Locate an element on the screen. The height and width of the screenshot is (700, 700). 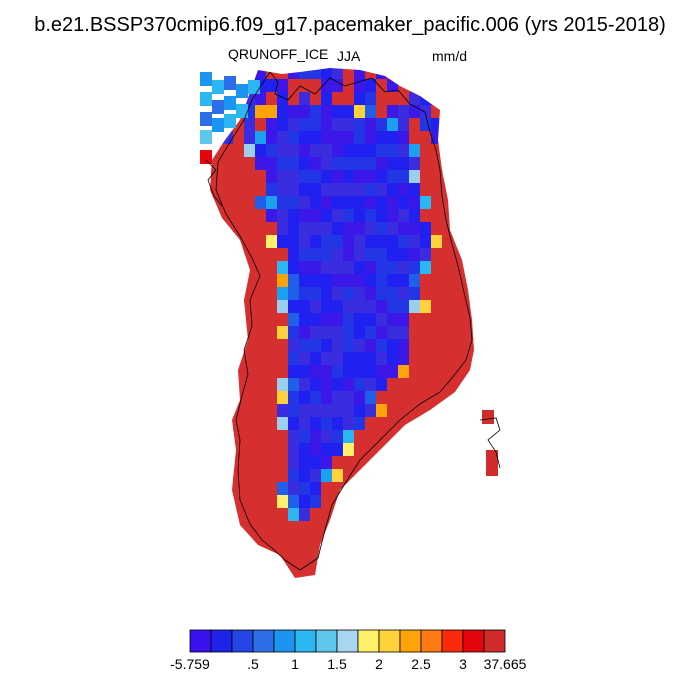
colorbar-box is located at coordinates (368, 641).